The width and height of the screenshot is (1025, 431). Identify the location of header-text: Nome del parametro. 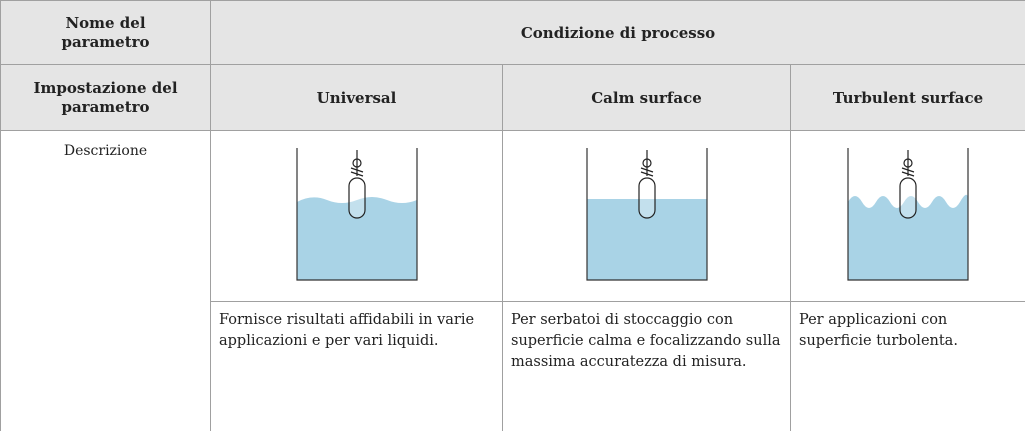
(106, 33).